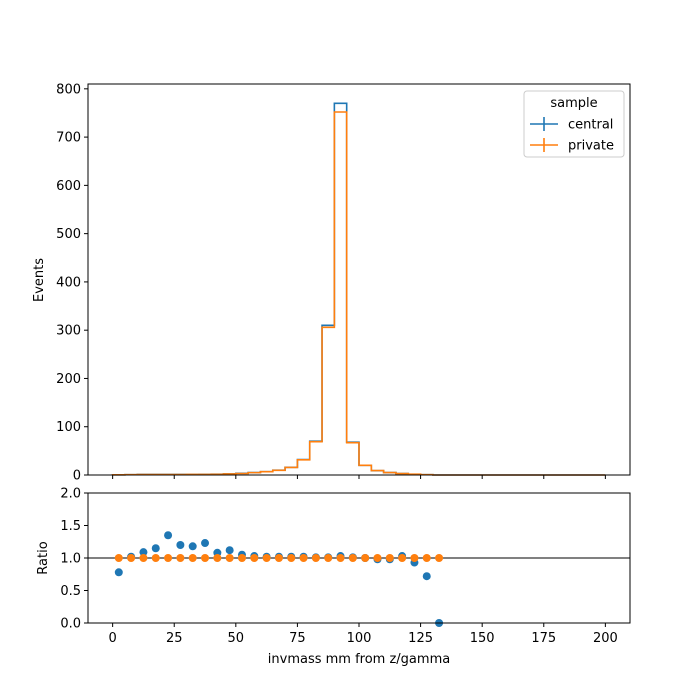 The height and width of the screenshot is (700, 700). What do you see at coordinates (605, 638) in the screenshot?
I see `x-tick-label: 200` at bounding box center [605, 638].